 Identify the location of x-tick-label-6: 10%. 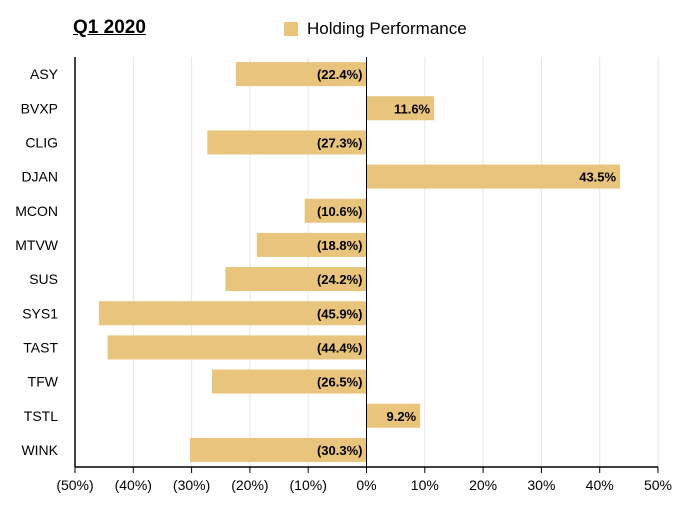
(425, 485).